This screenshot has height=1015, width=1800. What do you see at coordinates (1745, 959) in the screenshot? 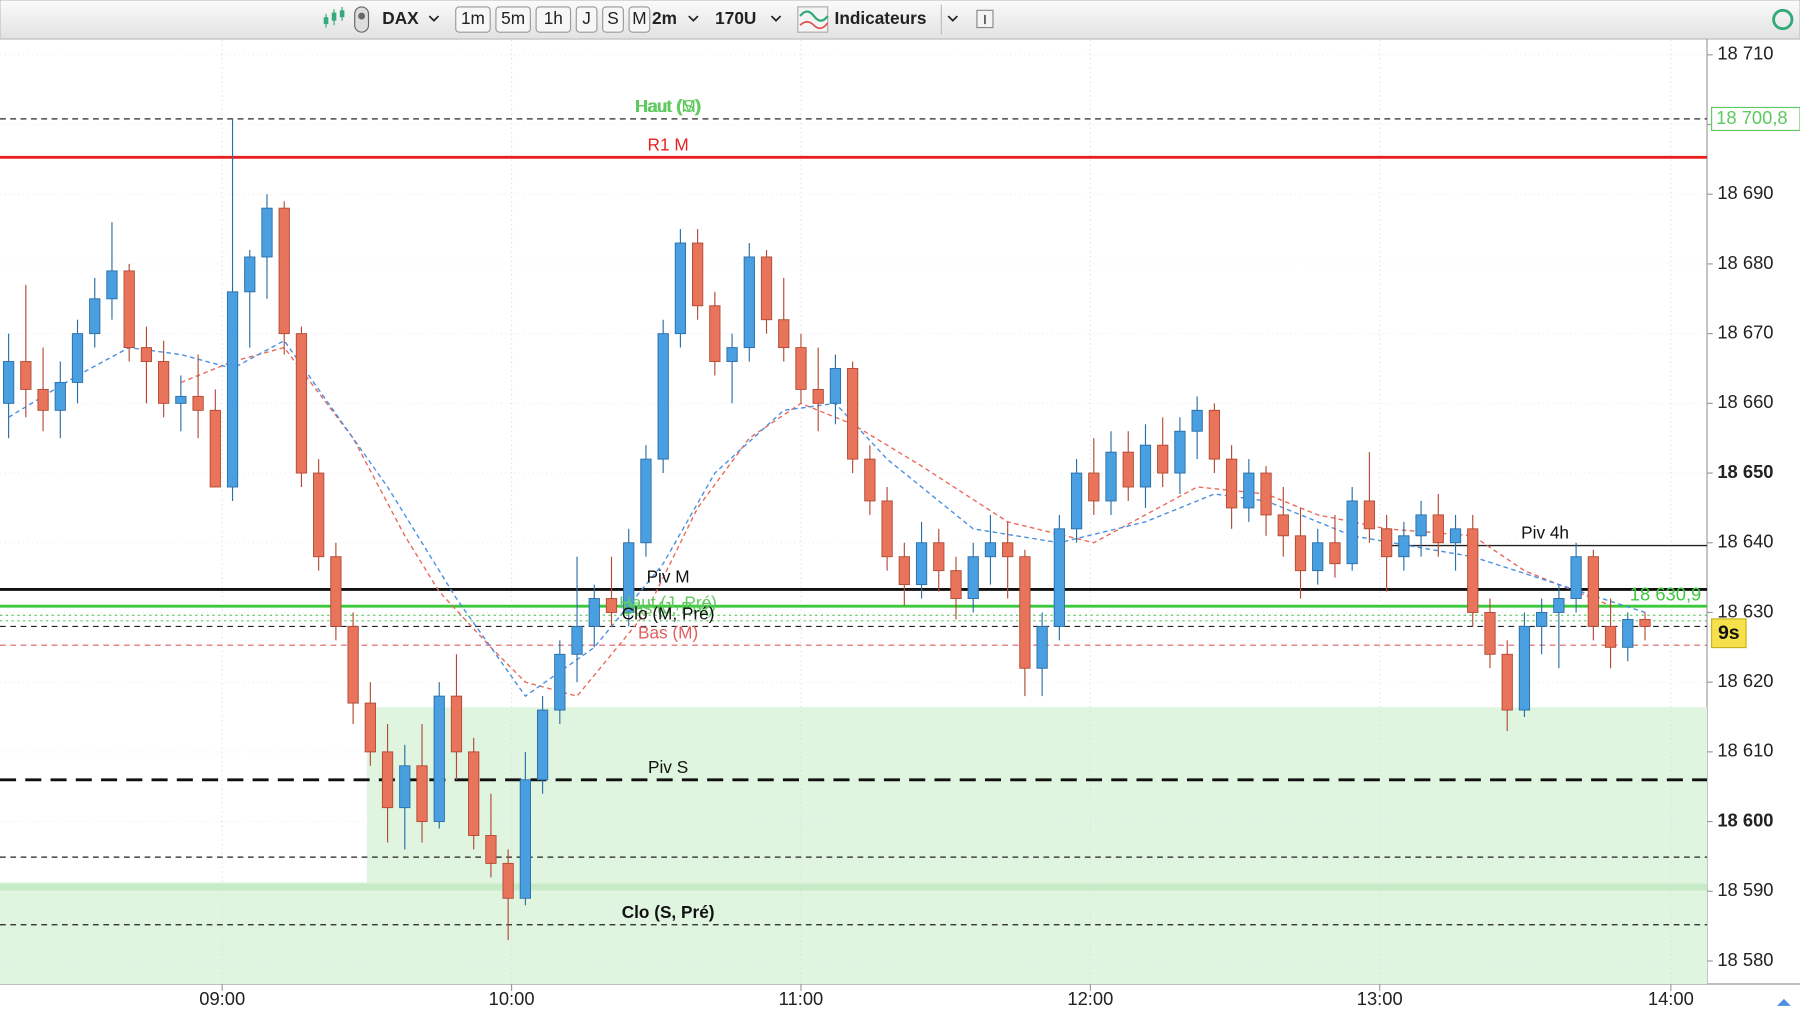
I see `y-tick-label: 18 580` at bounding box center [1745, 959].